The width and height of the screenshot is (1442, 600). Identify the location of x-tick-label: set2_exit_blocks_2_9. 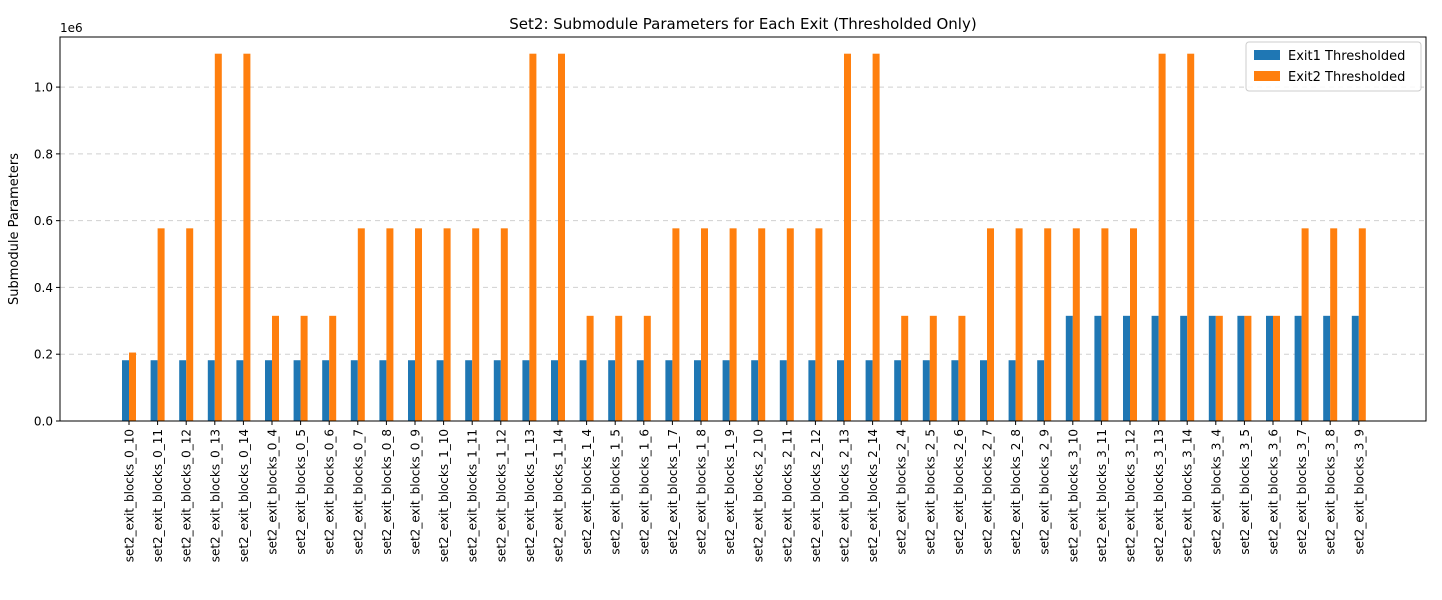
(1045, 492).